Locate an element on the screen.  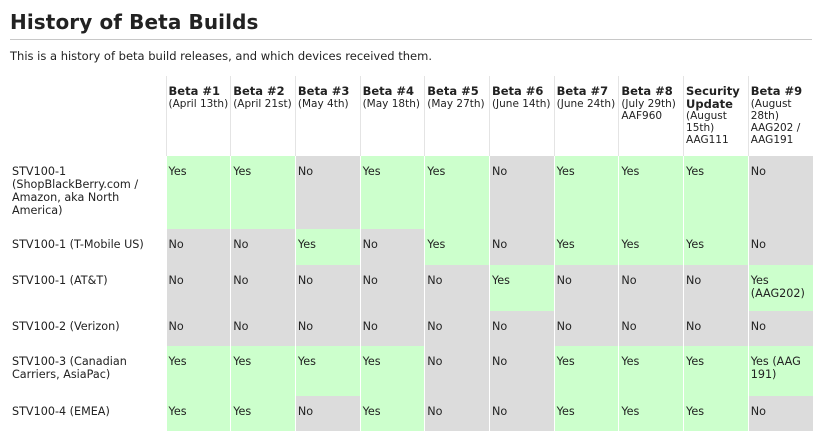
build-header: Beta #2 (April 21st) is located at coordinates (263, 116).